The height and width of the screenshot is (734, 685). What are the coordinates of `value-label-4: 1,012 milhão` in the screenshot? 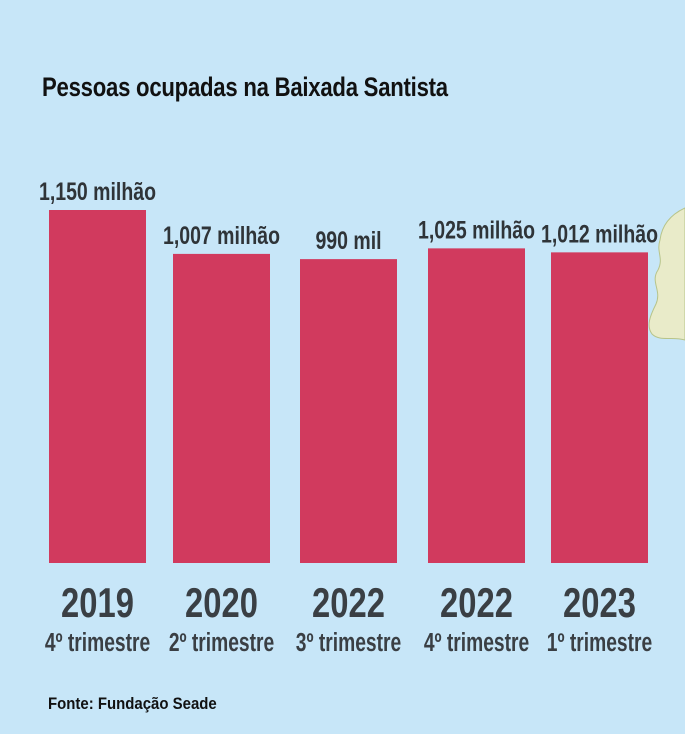 It's located at (599, 234).